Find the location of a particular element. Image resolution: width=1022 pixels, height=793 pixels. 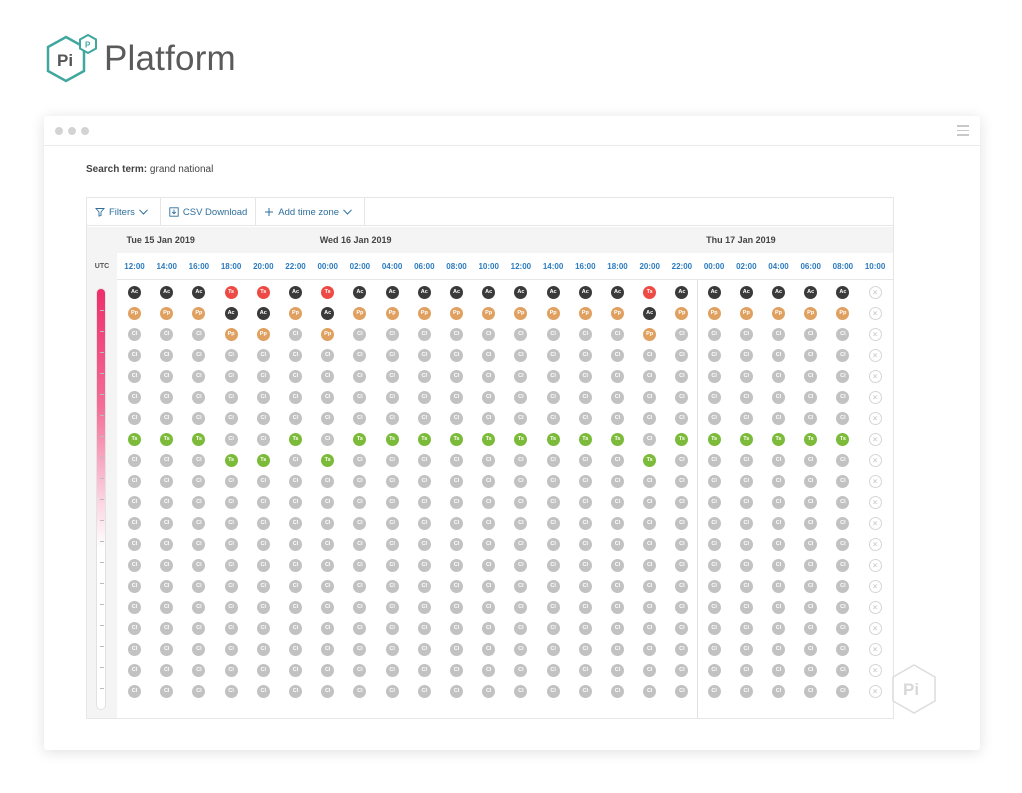

window-dot-maximize is located at coordinates (85, 131).